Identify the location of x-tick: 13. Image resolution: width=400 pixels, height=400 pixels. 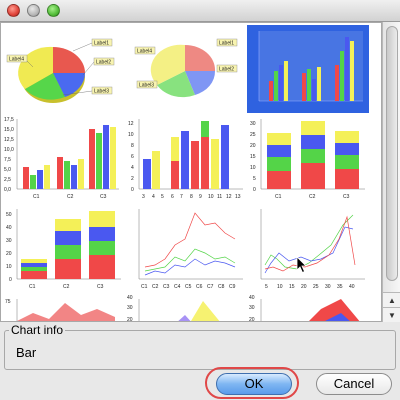
(238, 197).